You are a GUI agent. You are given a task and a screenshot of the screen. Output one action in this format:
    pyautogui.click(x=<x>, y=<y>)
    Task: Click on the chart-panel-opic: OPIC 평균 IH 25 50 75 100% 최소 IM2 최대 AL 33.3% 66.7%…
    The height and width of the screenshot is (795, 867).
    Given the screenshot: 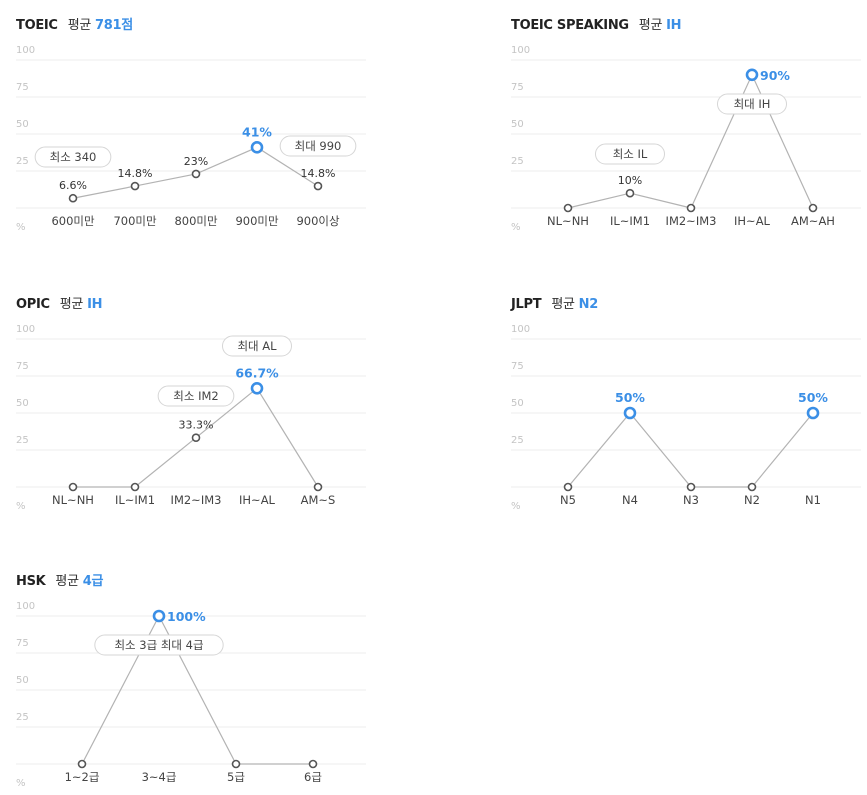 What is the action you would take?
    pyautogui.click(x=190, y=410)
    